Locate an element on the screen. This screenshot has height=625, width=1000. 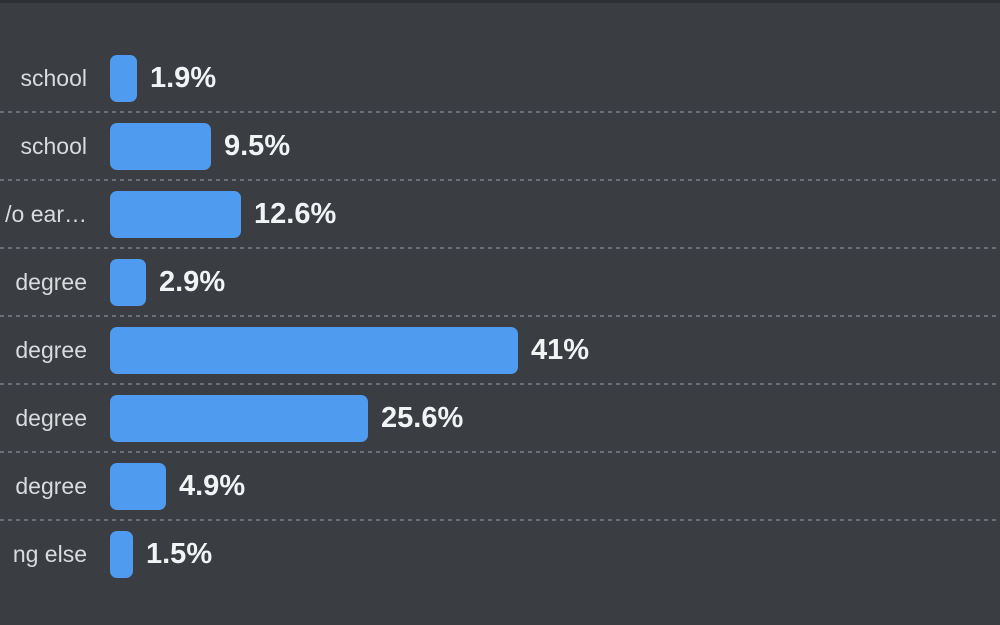
value-label: 25.6% is located at coordinates (422, 417).